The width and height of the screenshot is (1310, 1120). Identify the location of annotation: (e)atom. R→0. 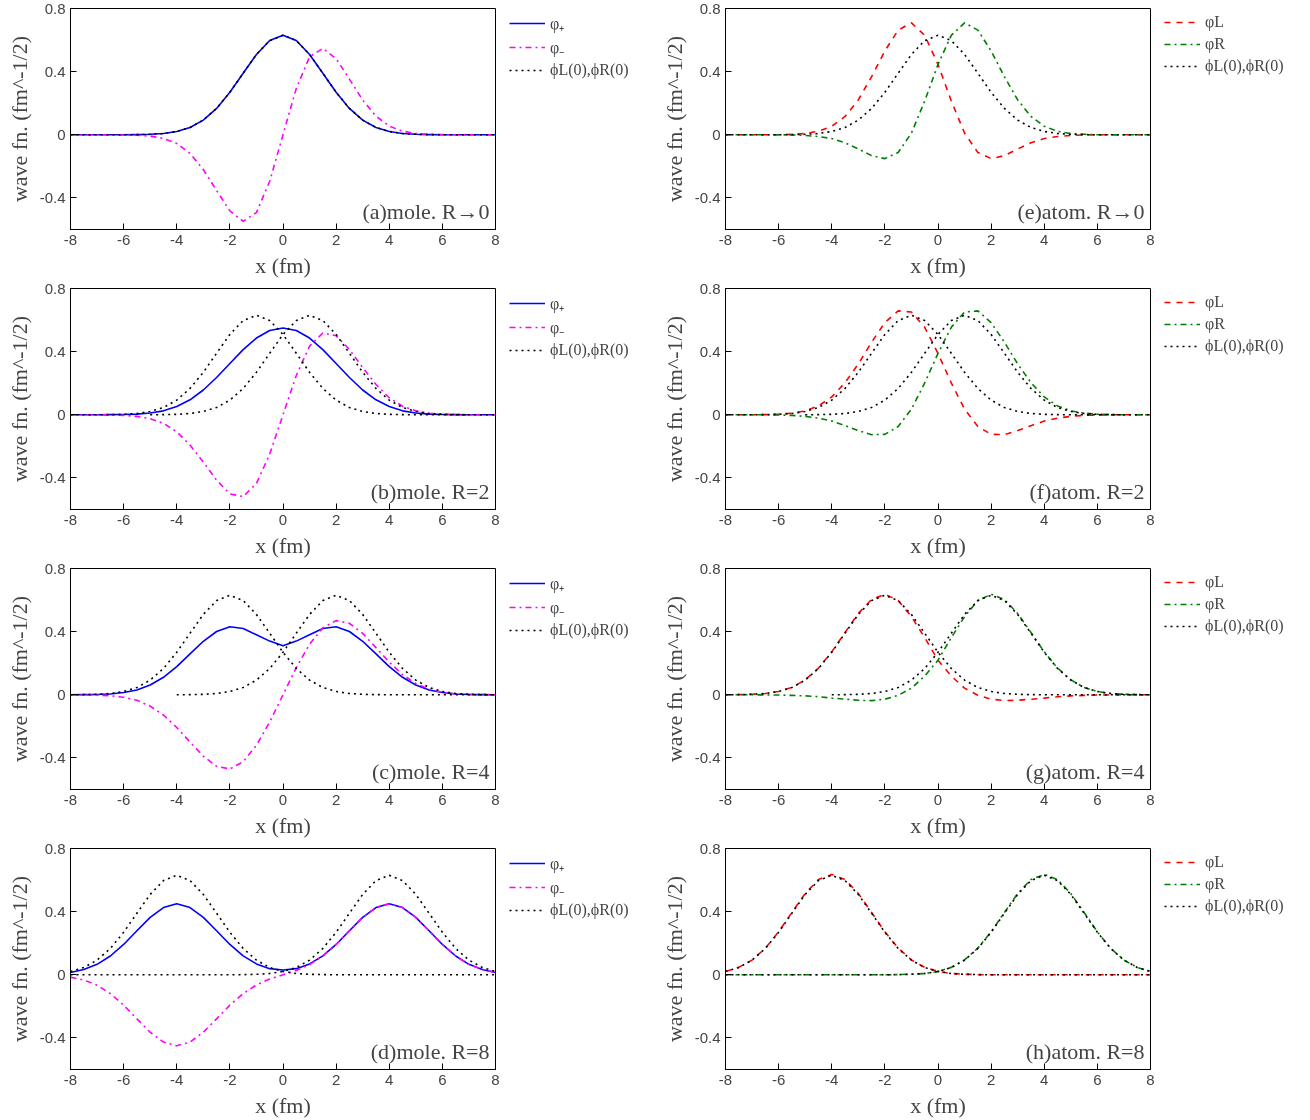
(1081, 211).